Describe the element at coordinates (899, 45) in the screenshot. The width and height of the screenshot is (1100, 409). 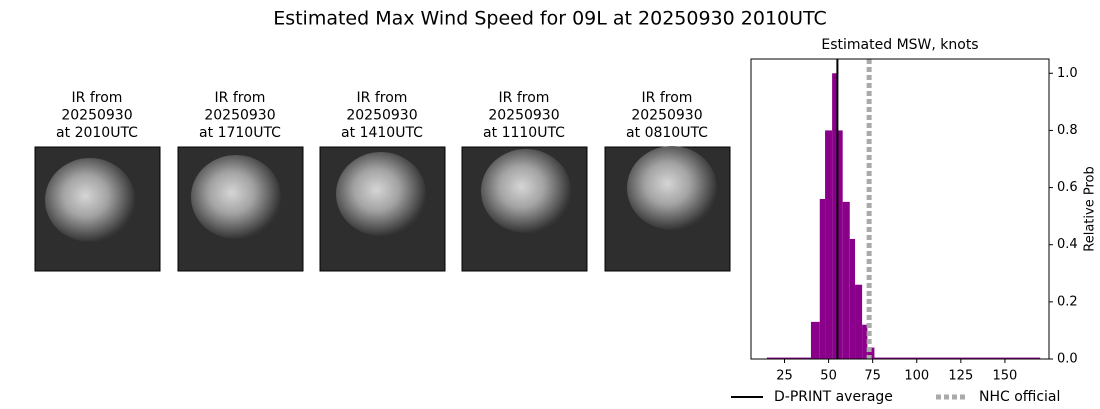
I see `chart-title: Estimated MSW, knots` at that location.